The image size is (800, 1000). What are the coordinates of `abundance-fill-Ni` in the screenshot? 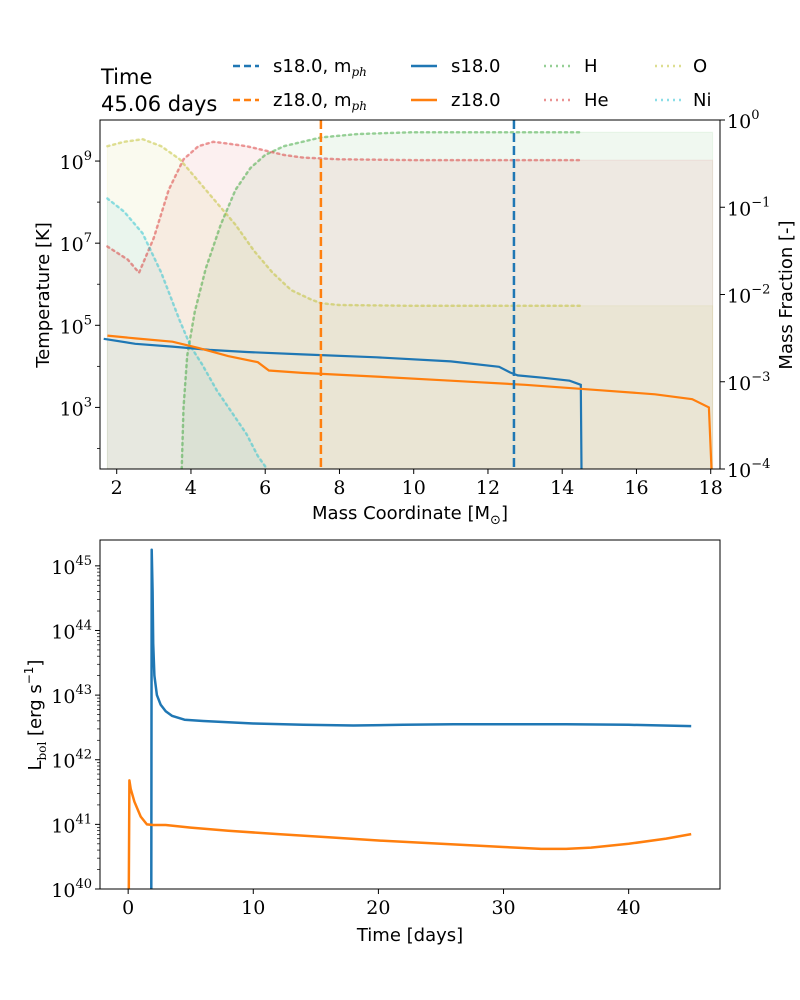 It's located at (187, 333).